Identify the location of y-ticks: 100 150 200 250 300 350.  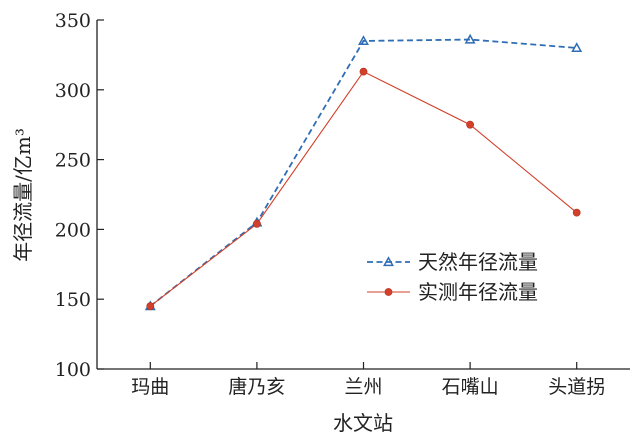
(79, 195).